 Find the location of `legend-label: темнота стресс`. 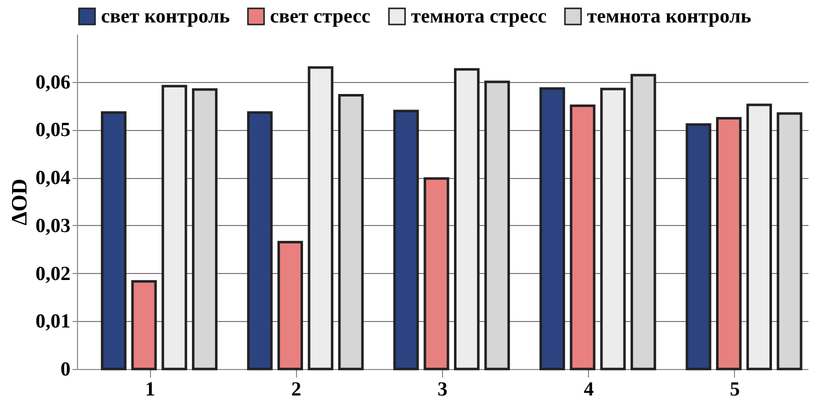

legend-label: темнота стресс is located at coordinates (479, 16).